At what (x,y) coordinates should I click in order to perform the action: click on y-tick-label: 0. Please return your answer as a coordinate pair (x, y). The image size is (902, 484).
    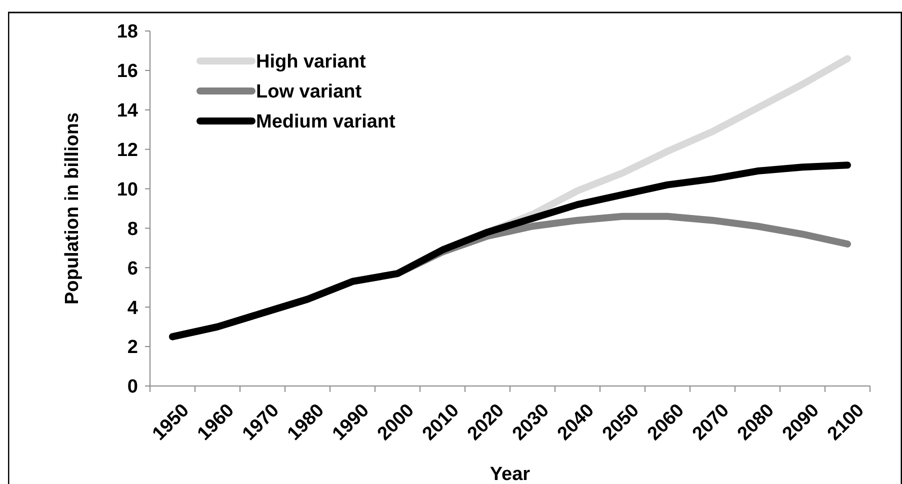
    Looking at the image, I should click on (132, 387).